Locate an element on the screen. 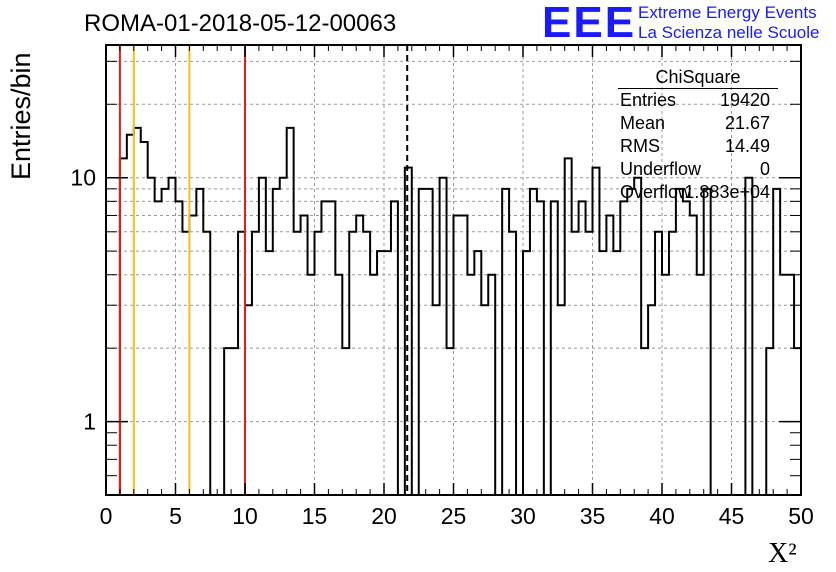 The image size is (836, 572). stats-key: RMS is located at coordinates (640, 146).